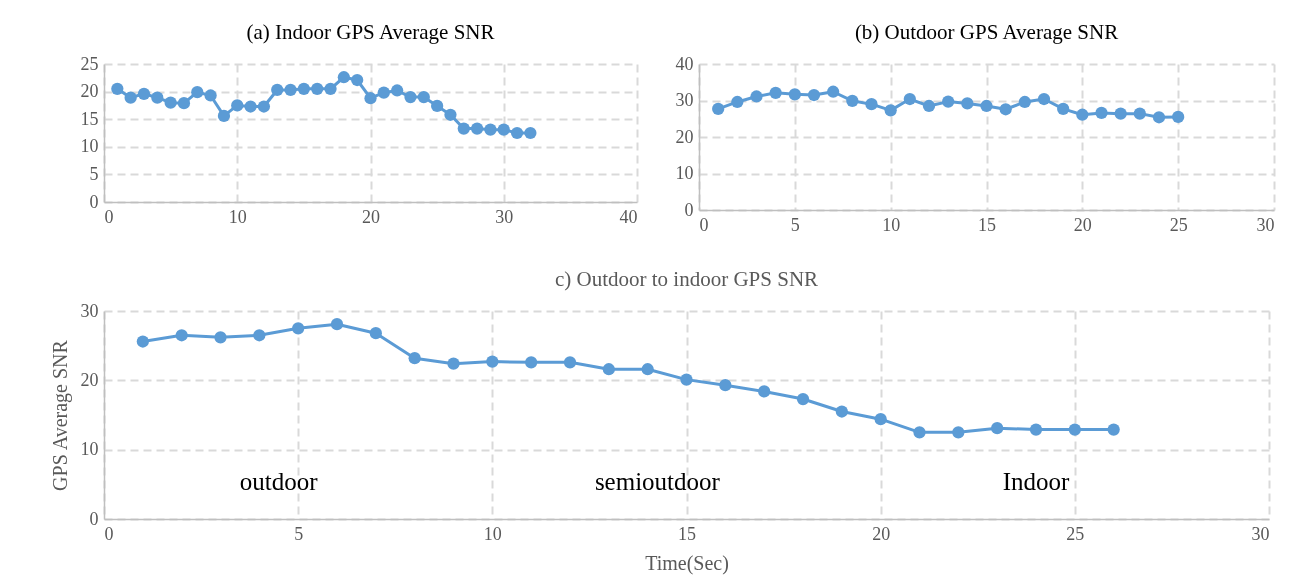  What do you see at coordinates (60, 415) in the screenshot?
I see `y-axis-title: GPS Average SNR` at bounding box center [60, 415].